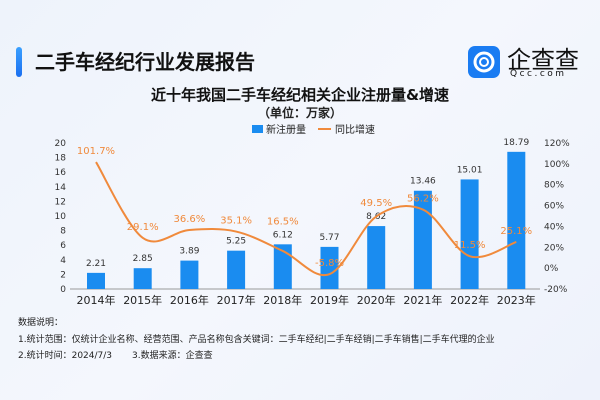  I want to click on x-tick-label: 2017年, so click(236, 300).